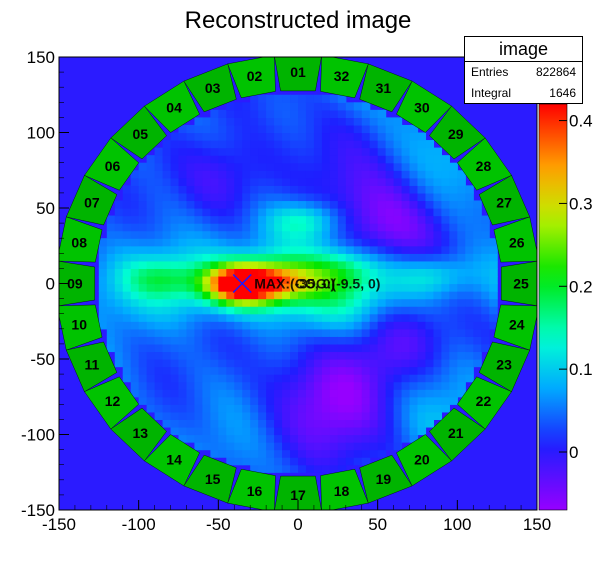 The width and height of the screenshot is (596, 569). I want to click on detector-label: 07, so click(92, 203).